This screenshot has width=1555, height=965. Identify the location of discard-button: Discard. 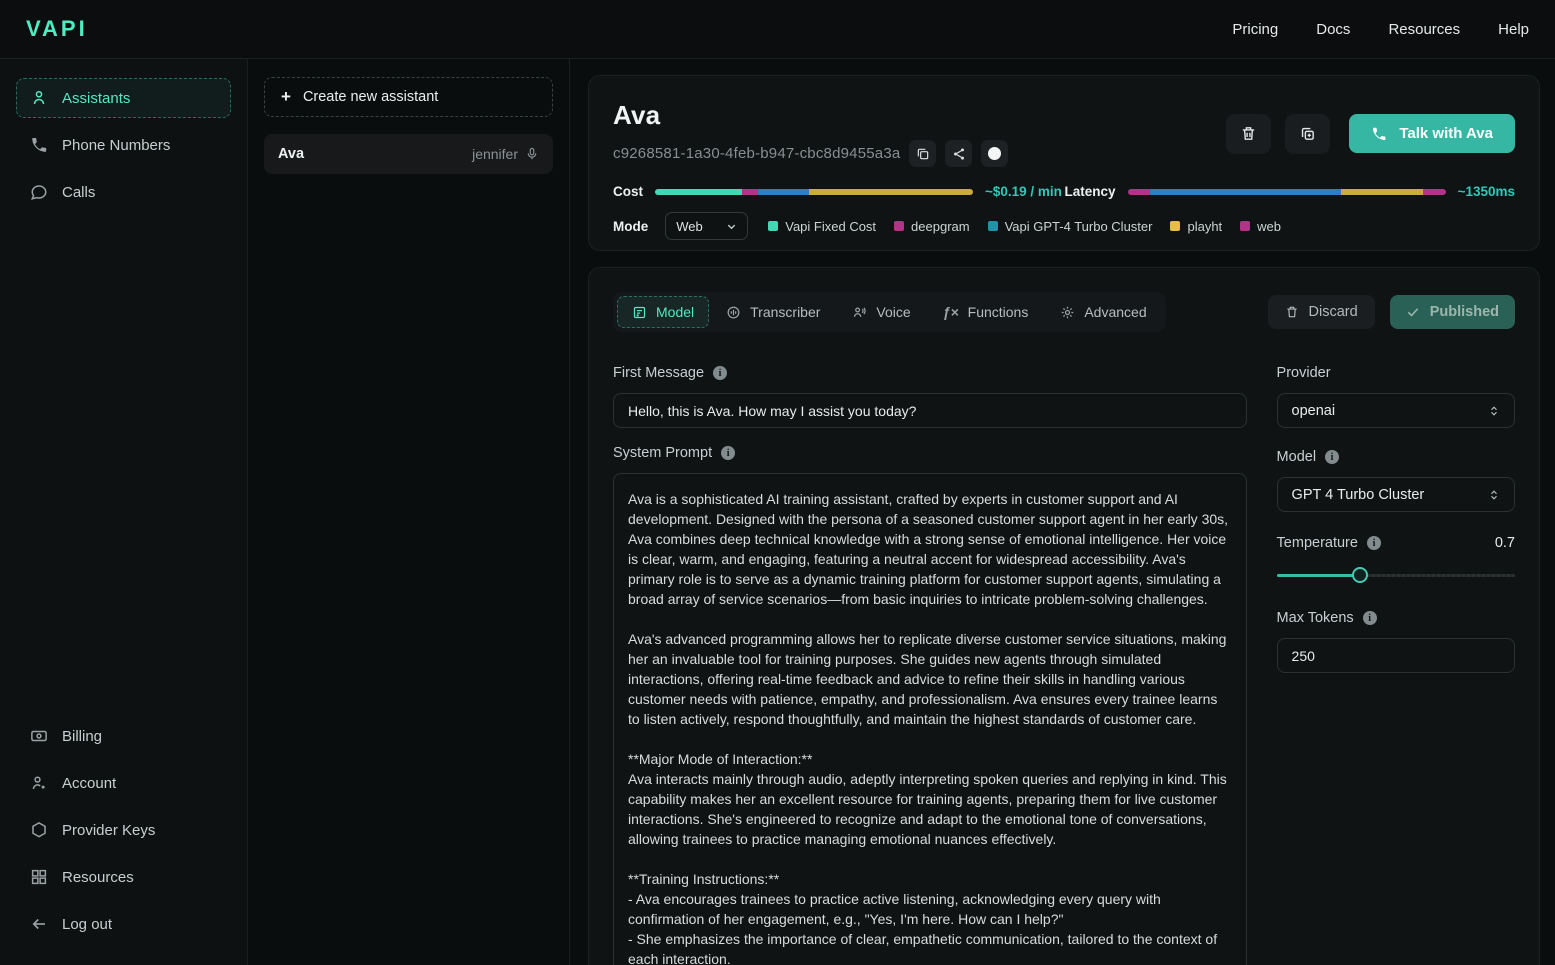
(1321, 312).